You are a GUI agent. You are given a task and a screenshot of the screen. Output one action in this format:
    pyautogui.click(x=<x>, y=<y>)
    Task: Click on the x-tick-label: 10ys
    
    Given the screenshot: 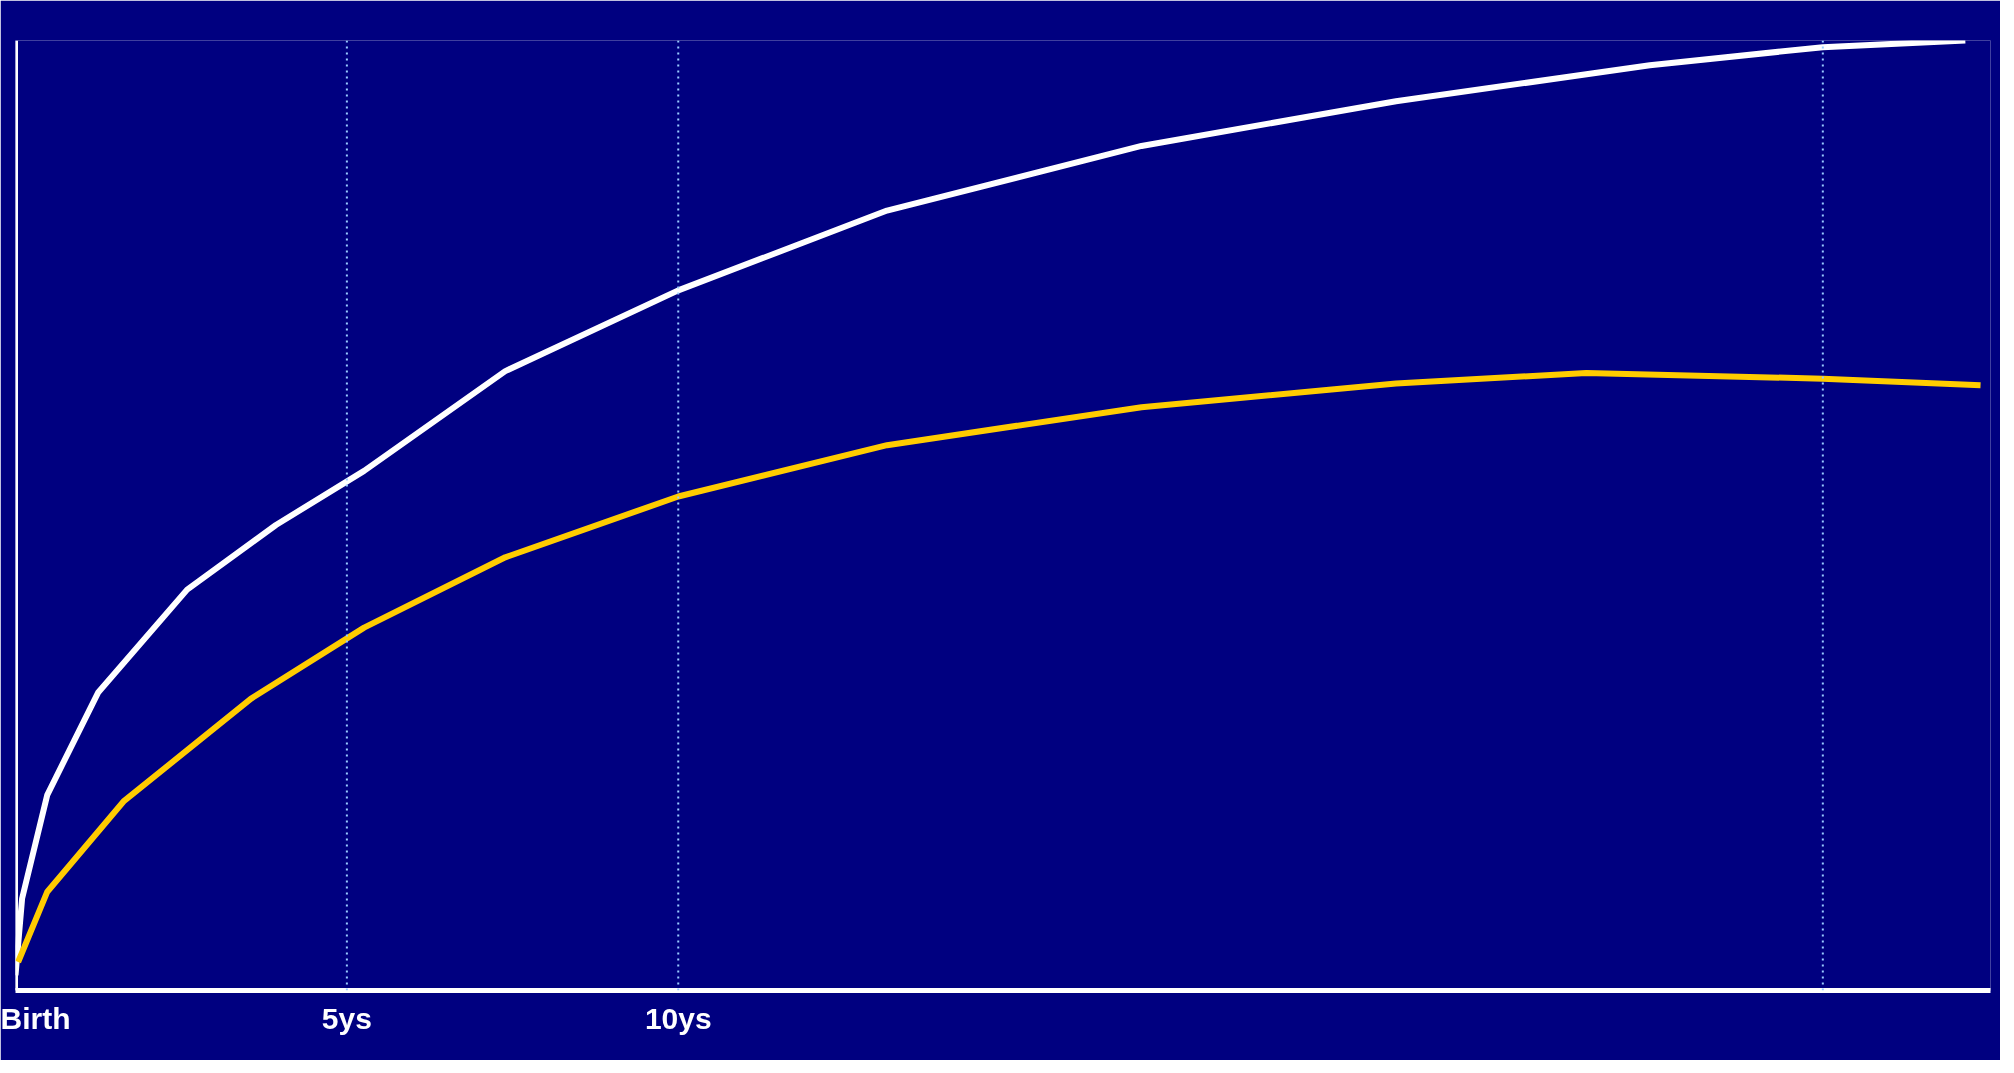 What is the action you would take?
    pyautogui.click(x=678, y=1018)
    